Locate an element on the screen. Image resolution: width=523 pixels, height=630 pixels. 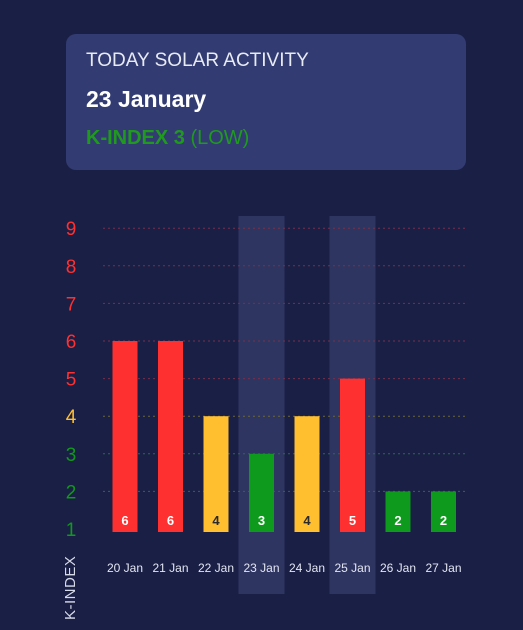
highlight-column is located at coordinates (261, 405).